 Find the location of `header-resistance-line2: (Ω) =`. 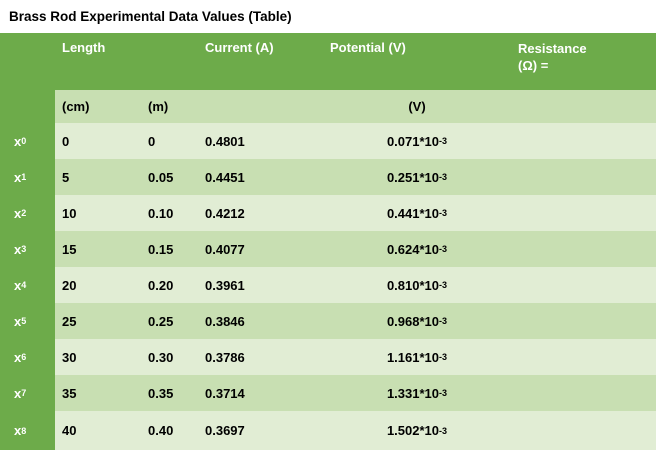

header-resistance-line2: (Ω) = is located at coordinates (533, 65).